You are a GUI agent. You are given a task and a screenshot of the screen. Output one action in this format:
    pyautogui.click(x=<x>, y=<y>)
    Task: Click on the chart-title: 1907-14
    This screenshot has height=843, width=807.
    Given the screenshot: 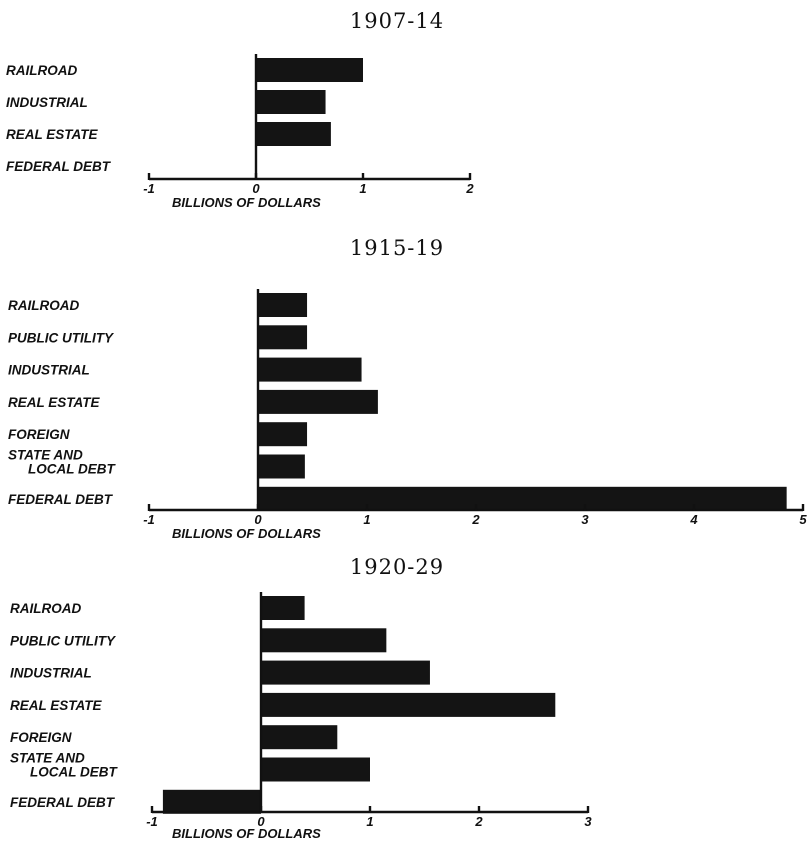 What is the action you would take?
    pyautogui.click(x=397, y=21)
    